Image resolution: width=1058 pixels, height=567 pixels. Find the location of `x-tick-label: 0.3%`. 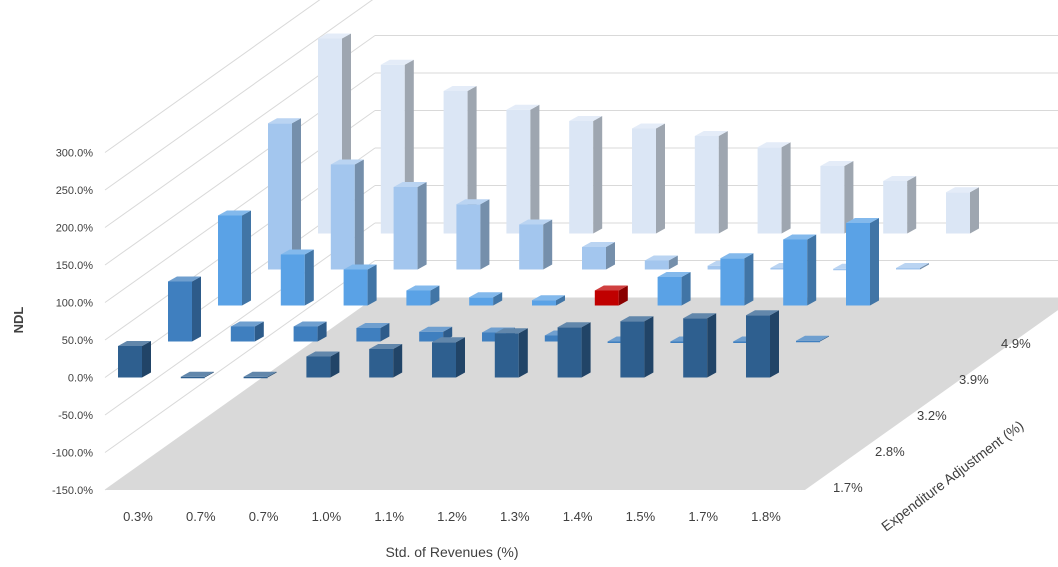

x-tick-label: 0.3% is located at coordinates (138, 516).